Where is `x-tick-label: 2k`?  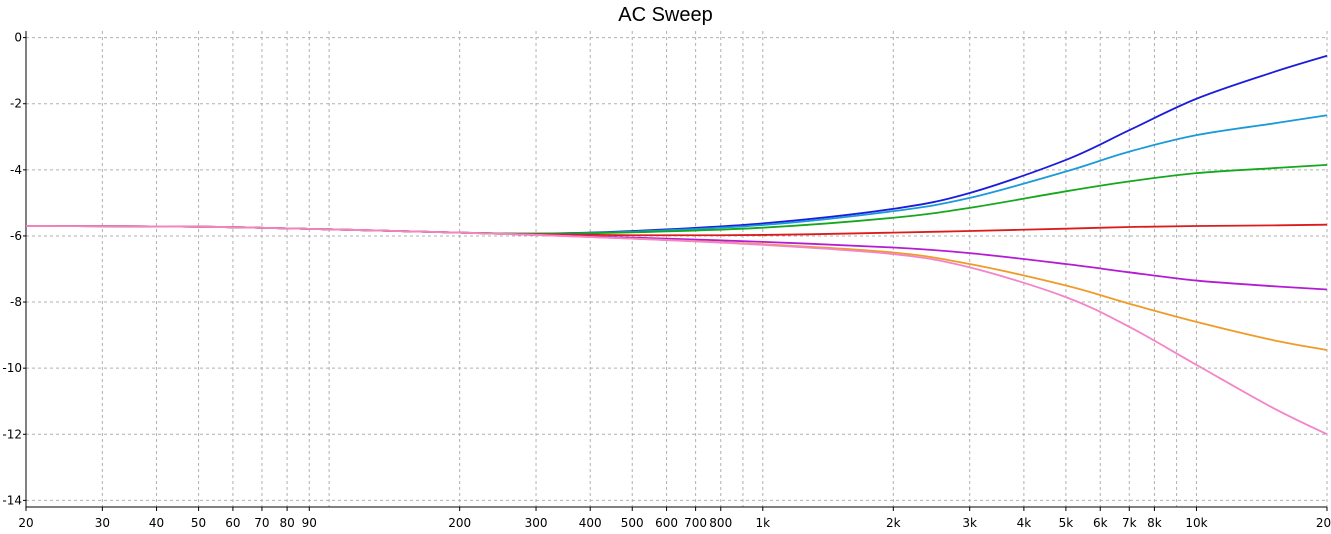 x-tick-label: 2k is located at coordinates (893, 523).